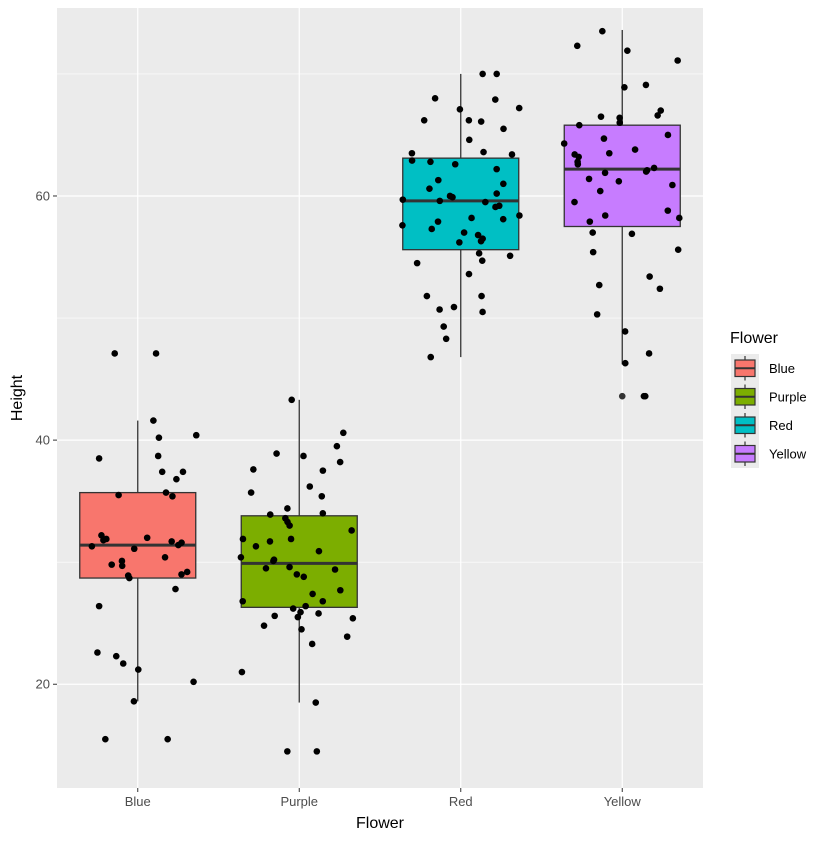 This screenshot has width=840, height=845. What do you see at coordinates (17, 397) in the screenshot?
I see `y-axis-title: Height` at bounding box center [17, 397].